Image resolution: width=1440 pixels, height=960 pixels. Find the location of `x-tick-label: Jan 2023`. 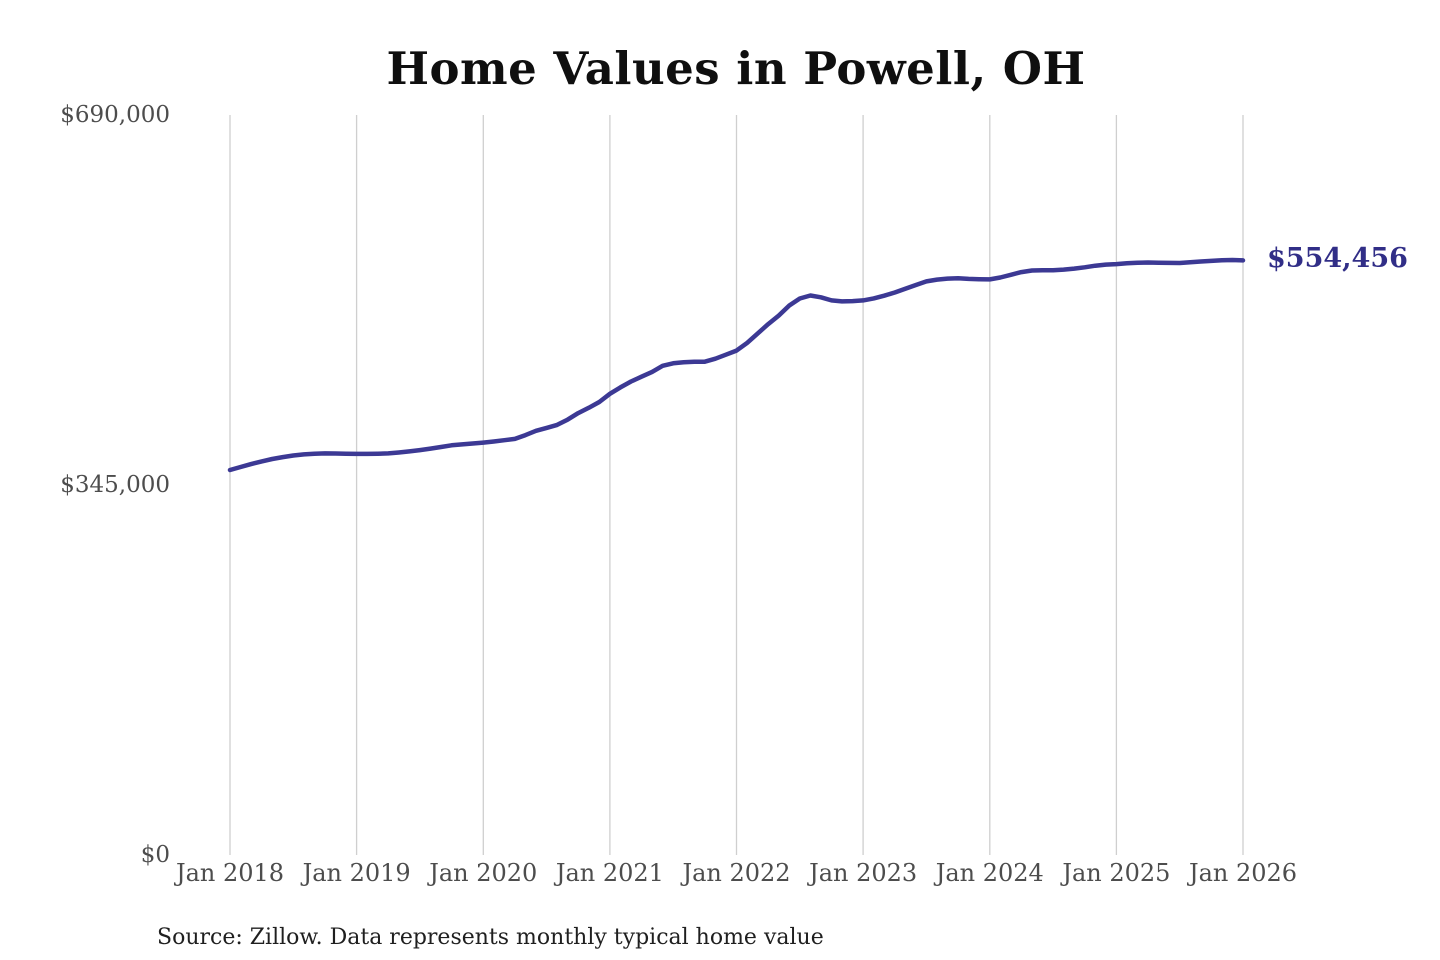

x-tick-label: Jan 2023 is located at coordinates (863, 873).